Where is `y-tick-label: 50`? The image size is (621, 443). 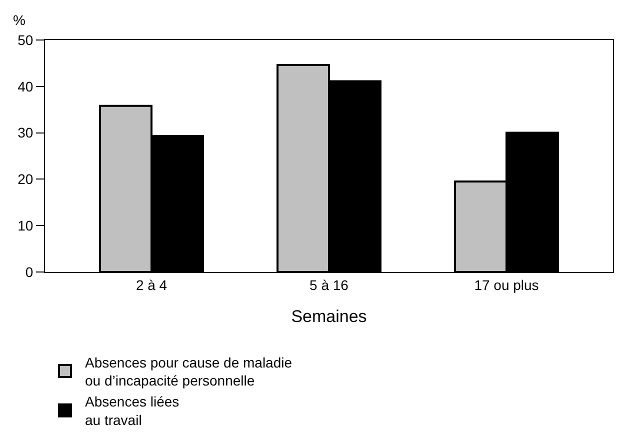
y-tick-label: 50 is located at coordinates (26, 40).